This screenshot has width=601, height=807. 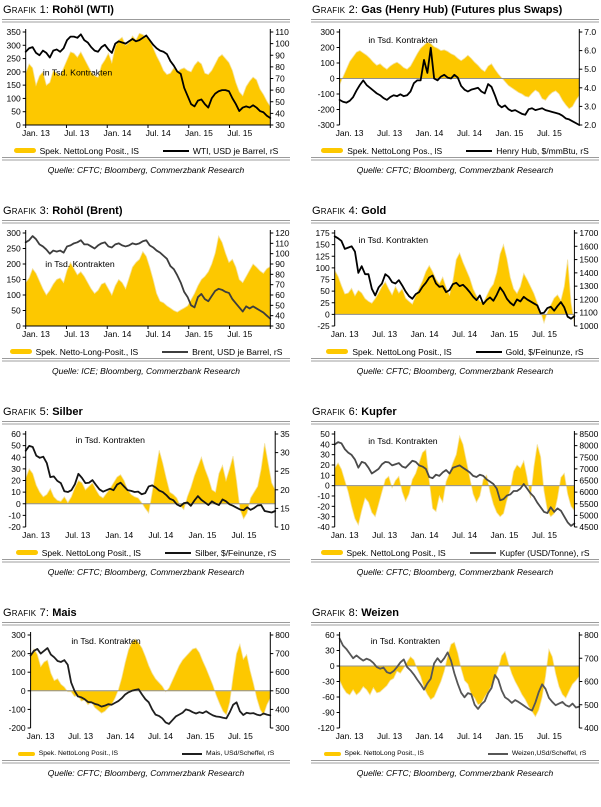 What do you see at coordinates (282, 728) in the screenshot?
I see `svg-text: 300` at bounding box center [282, 728].